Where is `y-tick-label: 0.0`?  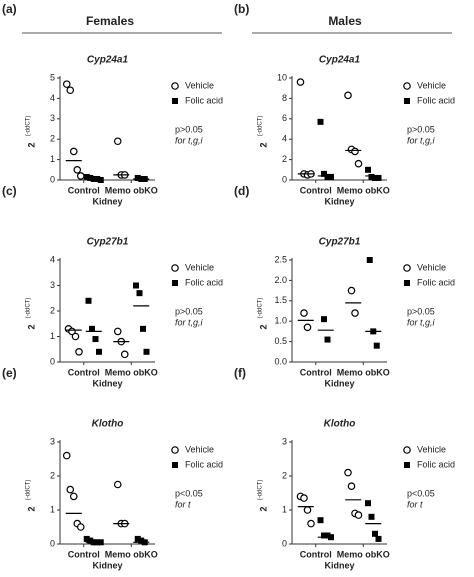 y-tick-label: 0.0 is located at coordinates (280, 361).